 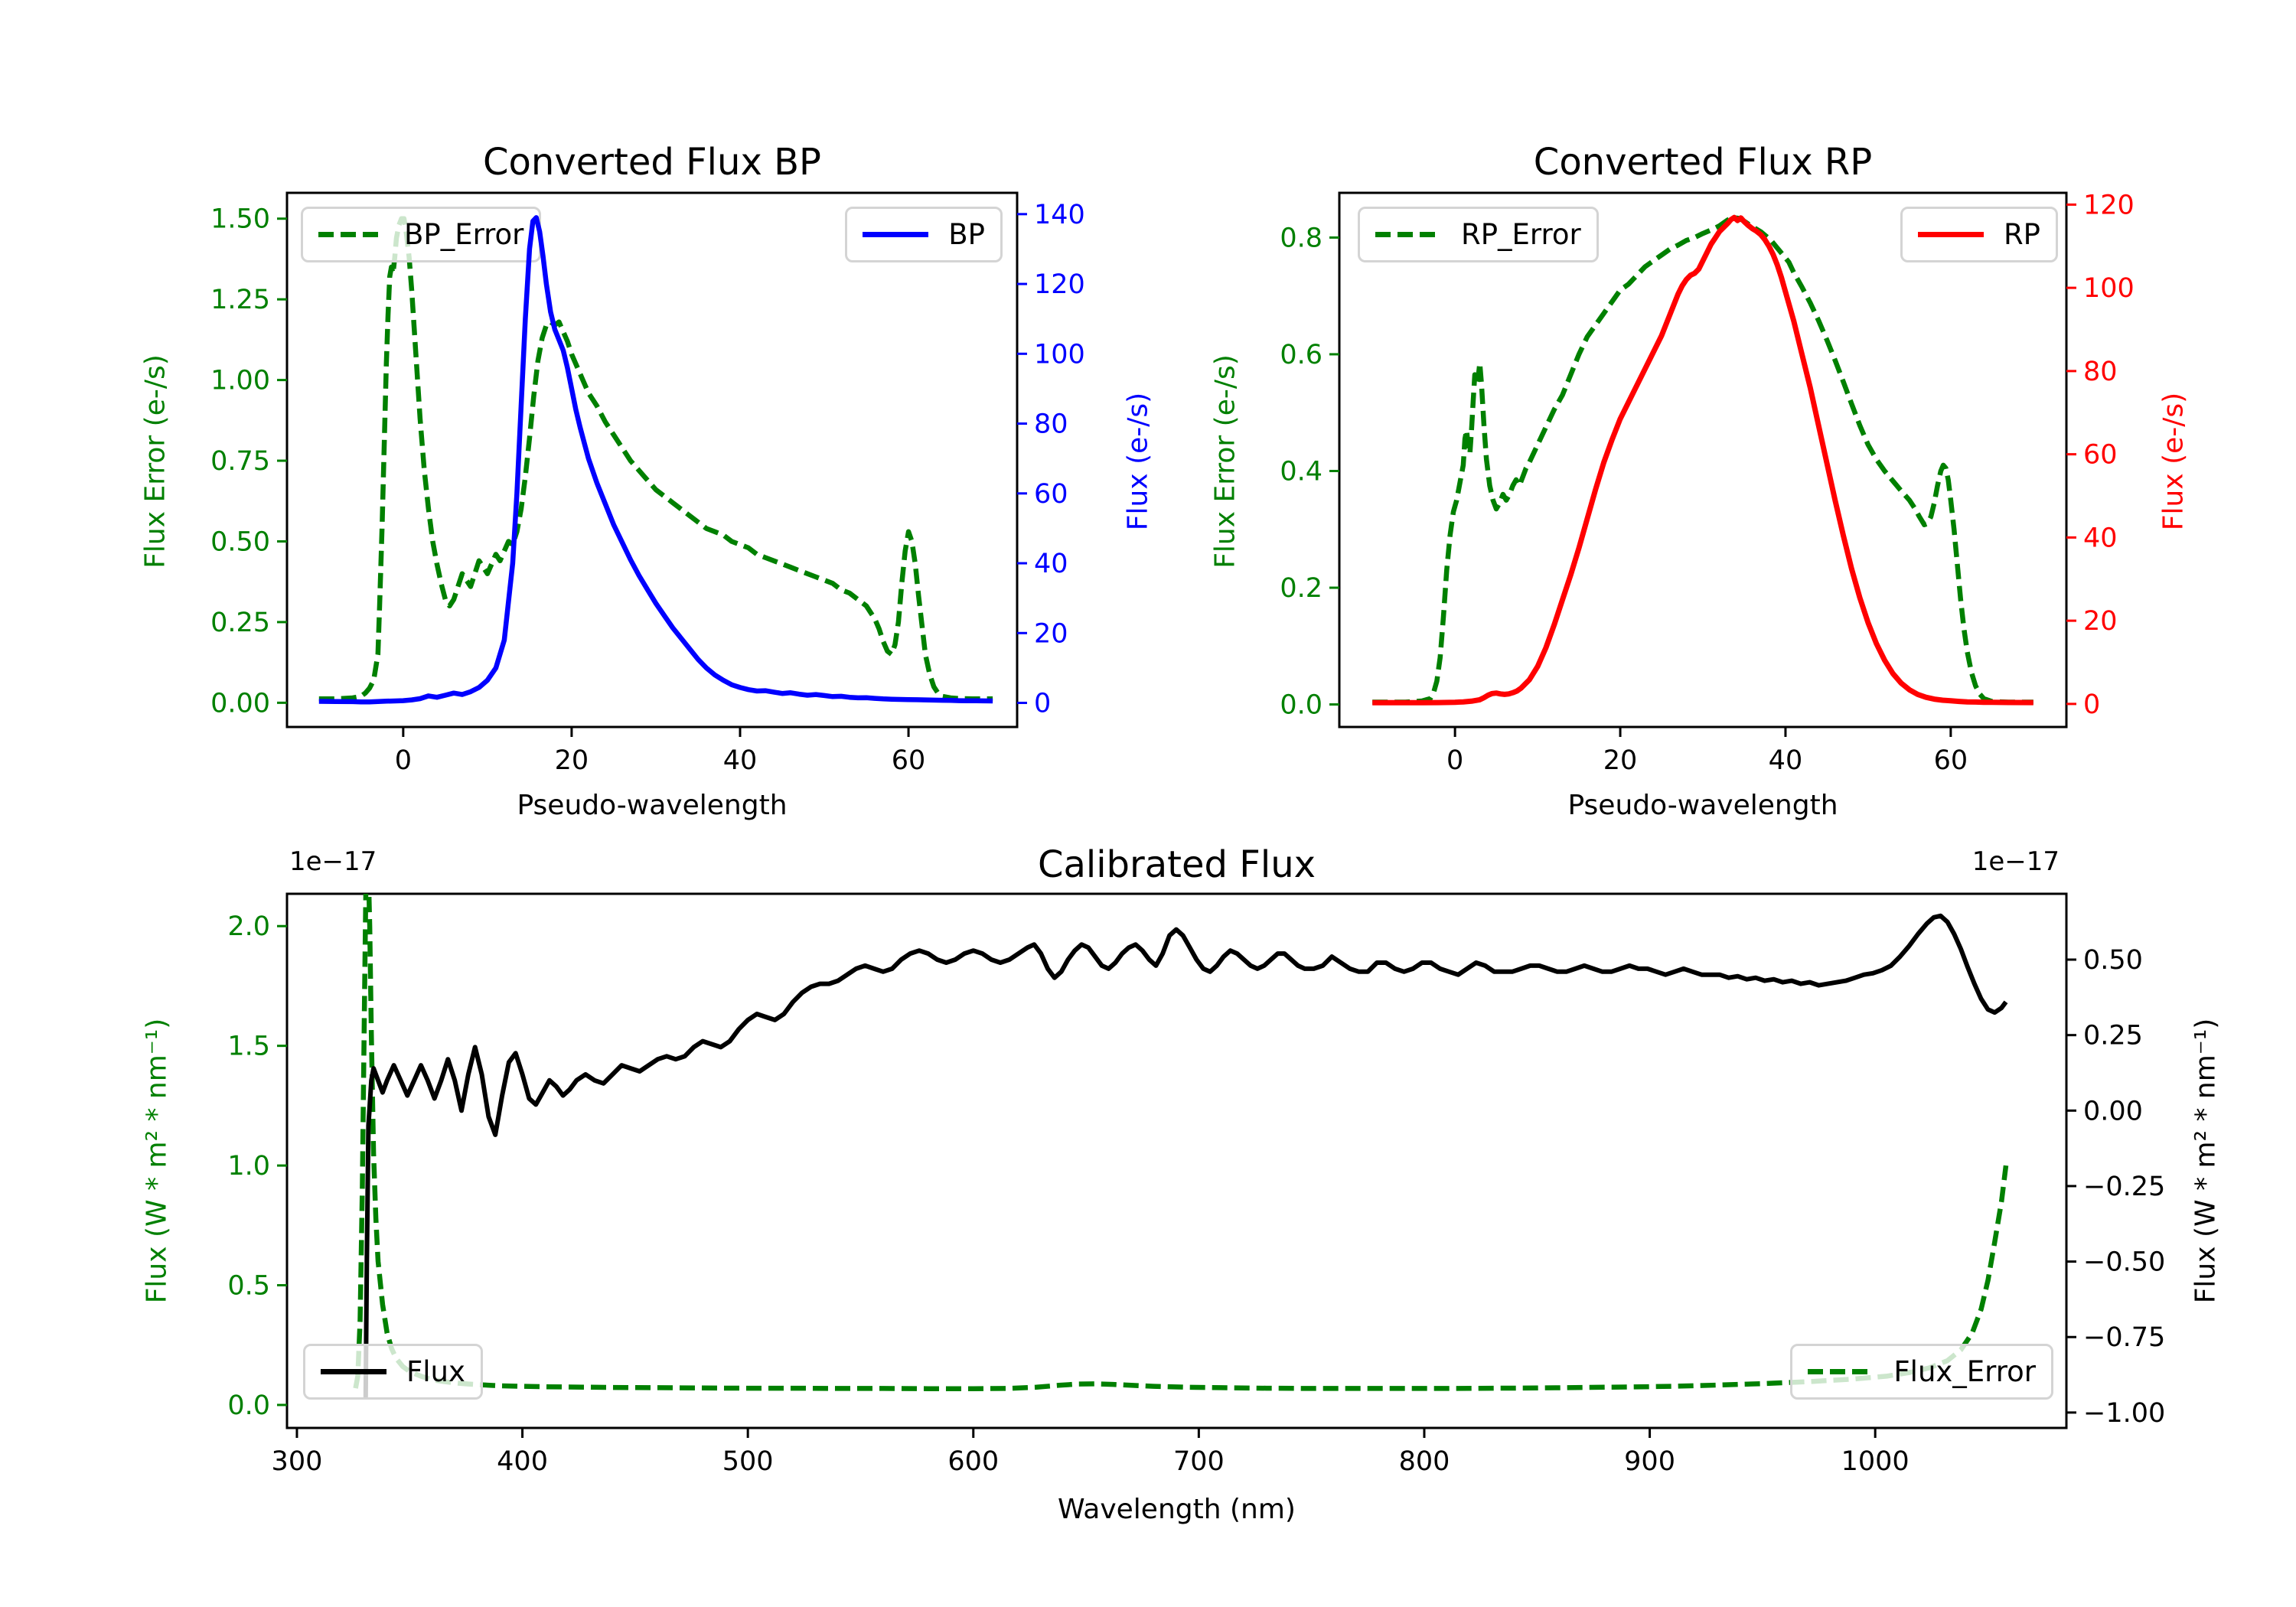 I want to click on svg-text: 0.75, so click(x=240, y=461).